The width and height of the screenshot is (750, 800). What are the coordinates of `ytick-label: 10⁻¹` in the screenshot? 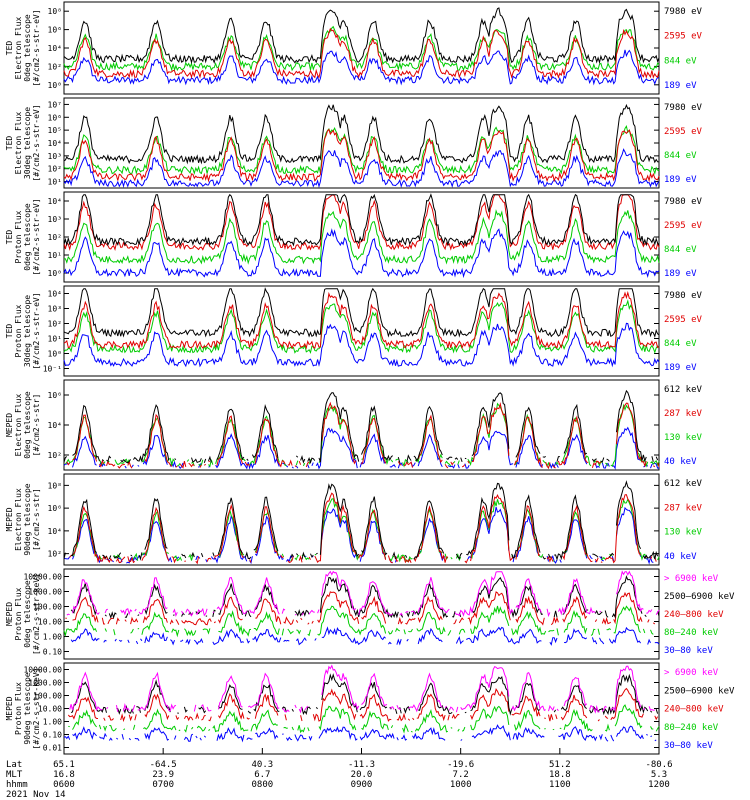 It's located at (52, 369).